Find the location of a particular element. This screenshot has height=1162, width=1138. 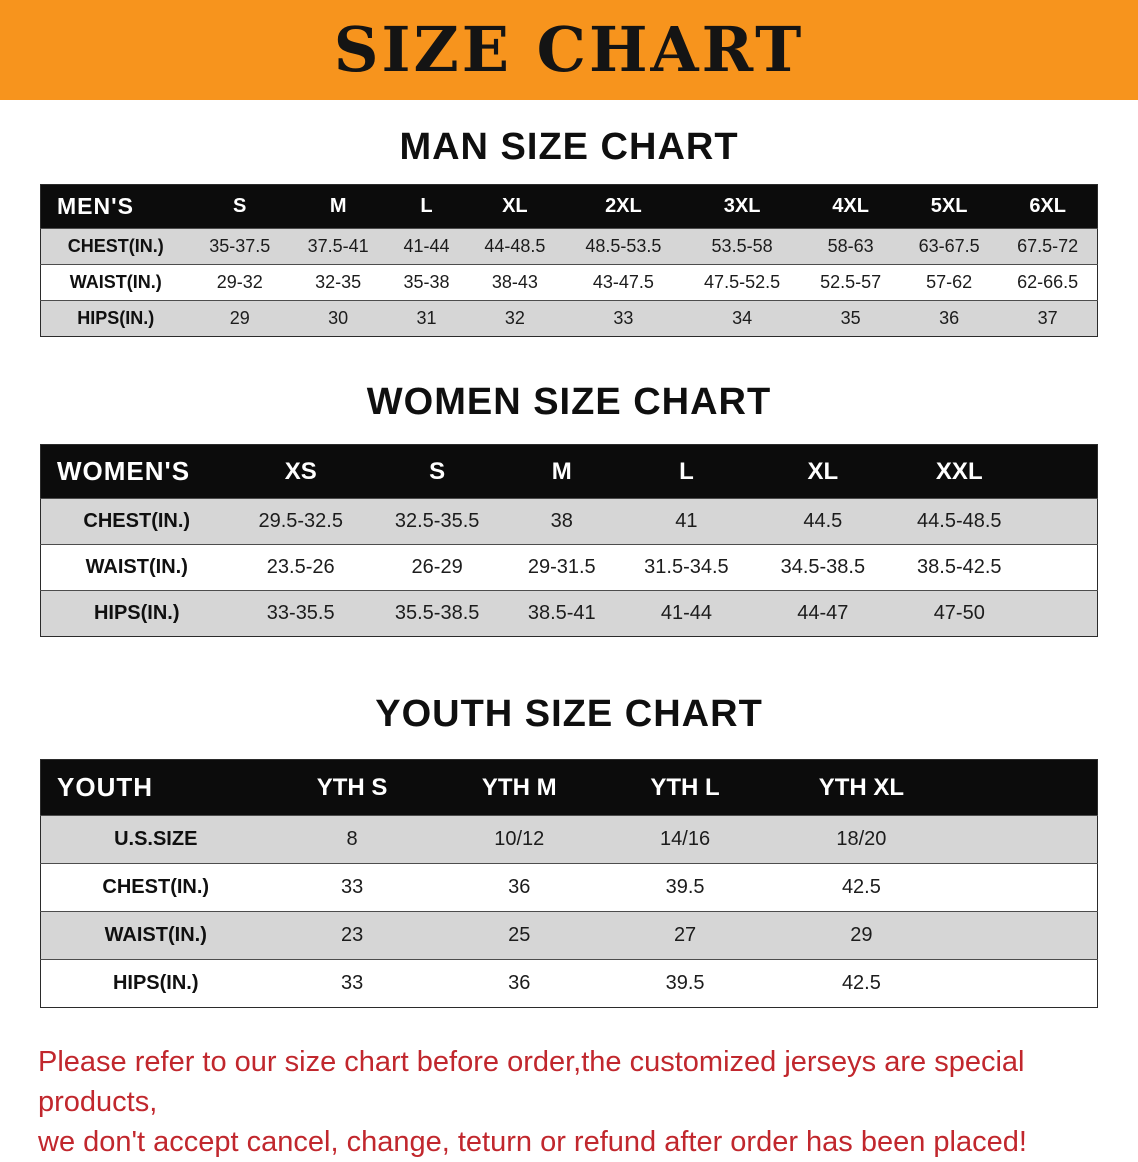

size-value-cell: 38 is located at coordinates (562, 521).